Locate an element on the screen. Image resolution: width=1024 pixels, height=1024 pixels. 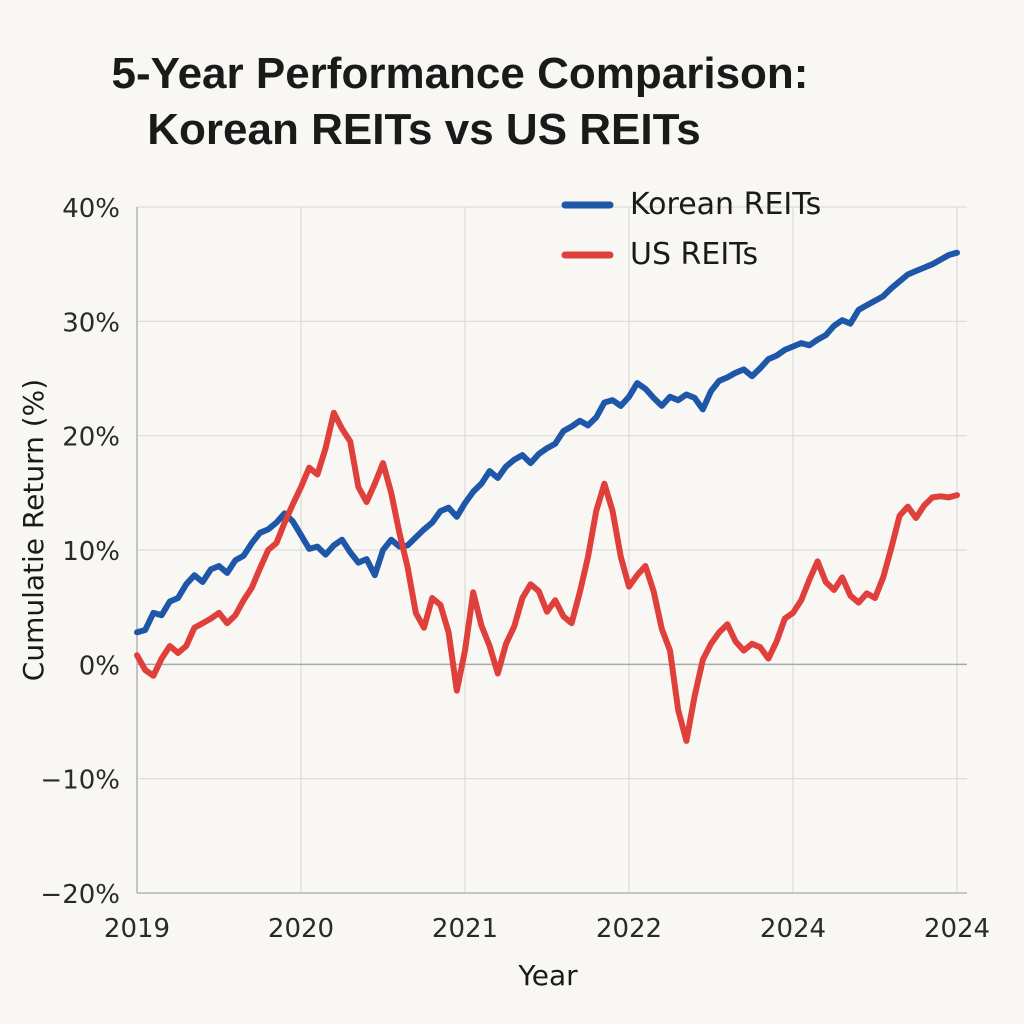
y-tick-label: 30% is located at coordinates (91, 323).